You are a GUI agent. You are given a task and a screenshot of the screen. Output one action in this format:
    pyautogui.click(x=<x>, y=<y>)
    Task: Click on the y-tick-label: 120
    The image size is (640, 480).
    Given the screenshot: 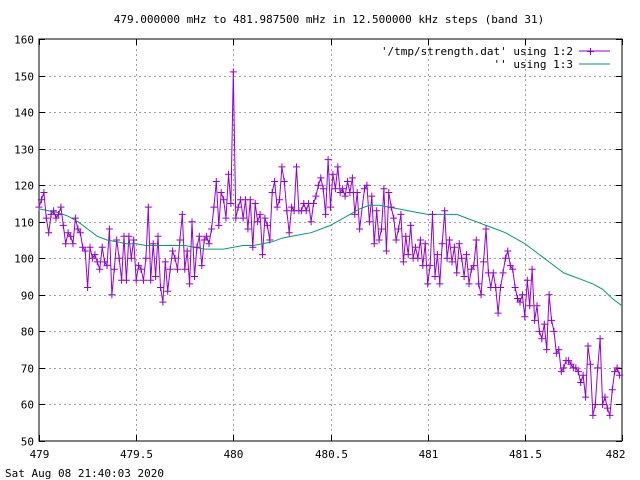 What is the action you would take?
    pyautogui.click(x=24, y=186)
    